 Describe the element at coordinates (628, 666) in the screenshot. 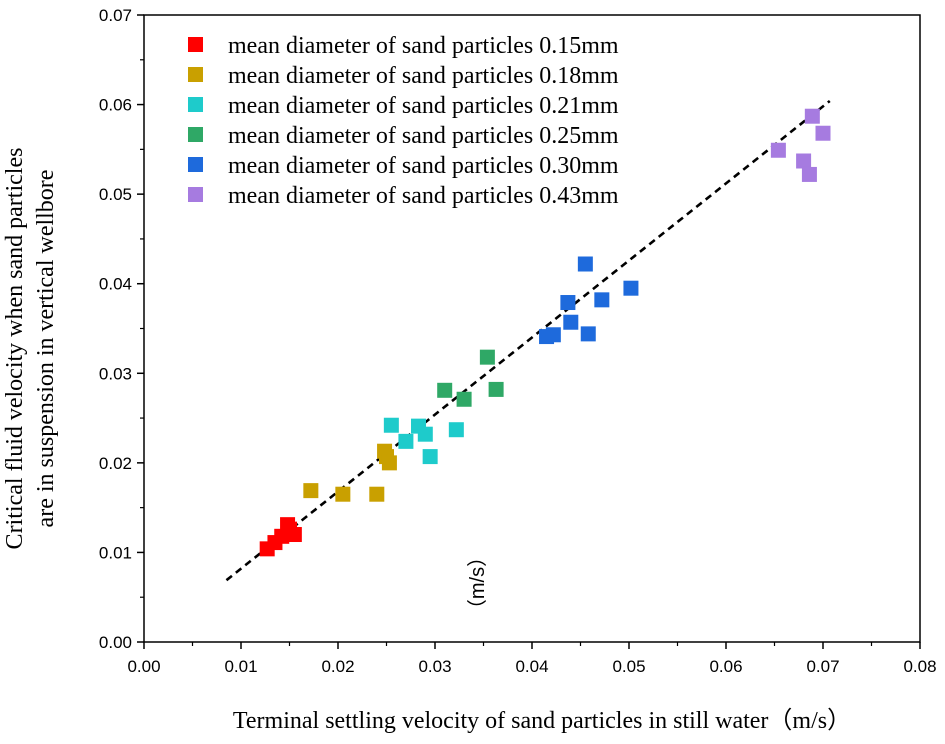

I see `x-tick-label: 0.05` at that location.